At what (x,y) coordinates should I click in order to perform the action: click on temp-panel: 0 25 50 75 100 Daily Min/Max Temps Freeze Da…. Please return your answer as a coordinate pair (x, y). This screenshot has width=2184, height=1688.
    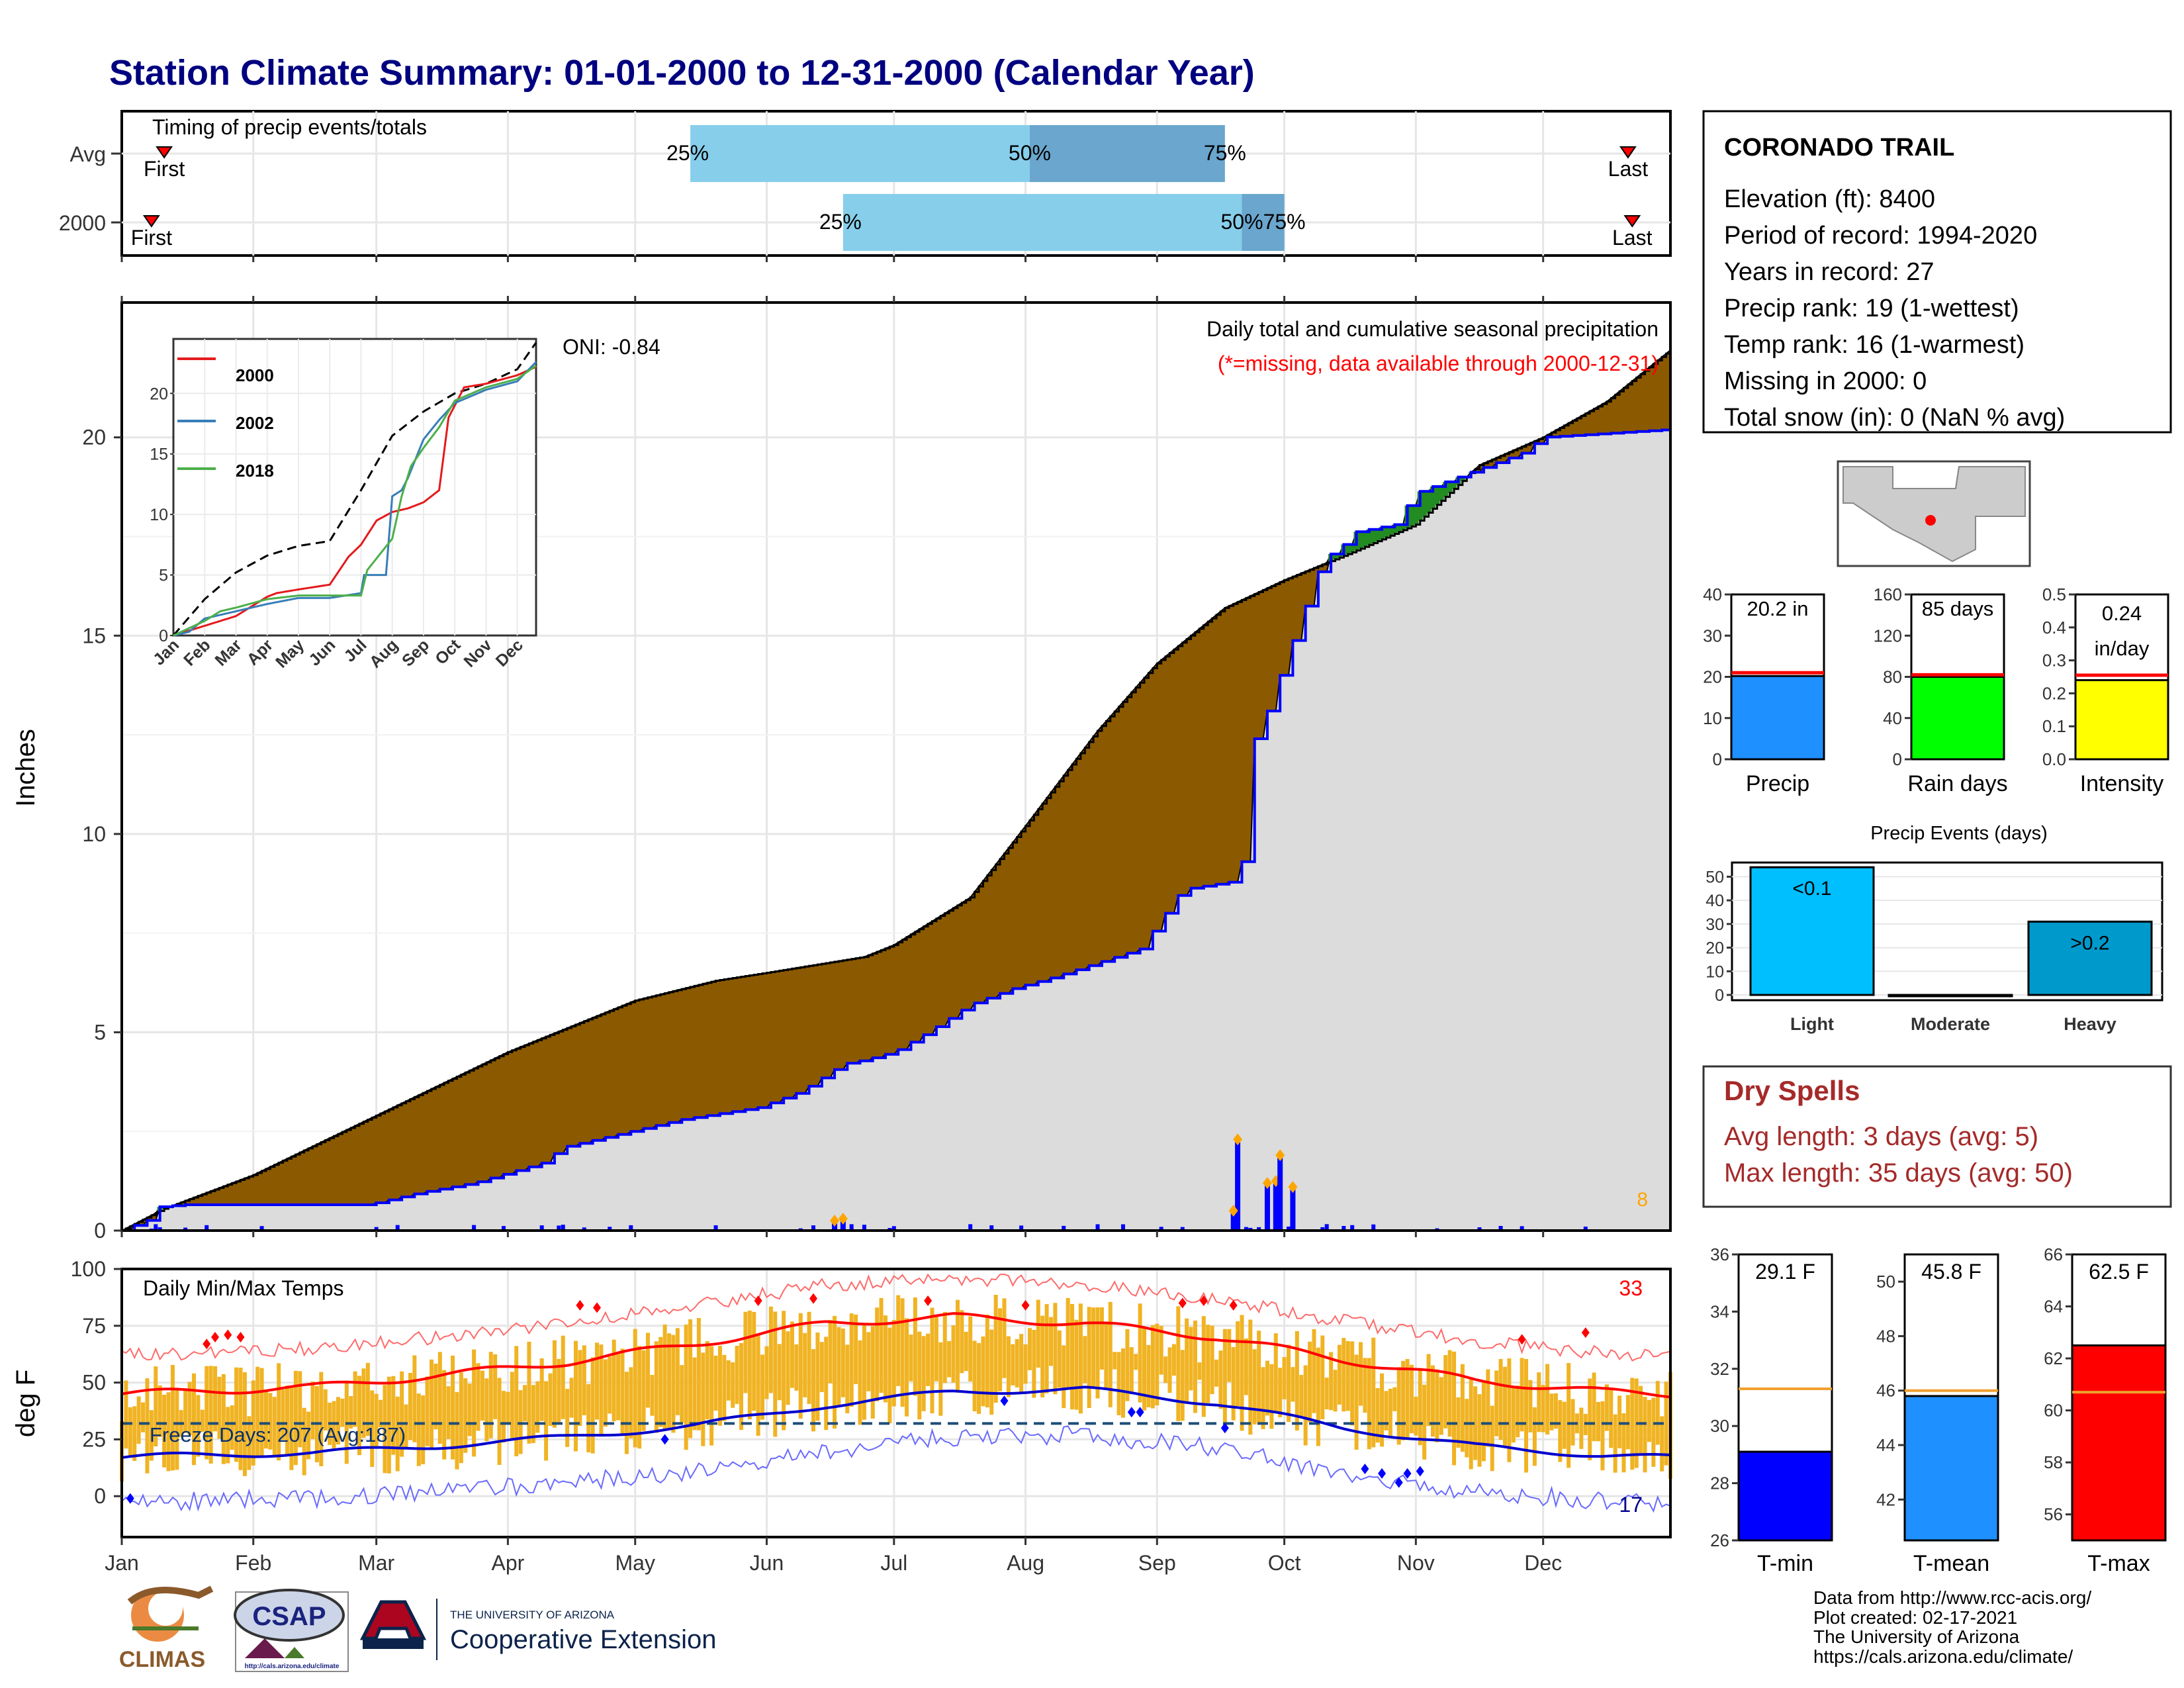
    Looking at the image, I should click on (842, 1416).